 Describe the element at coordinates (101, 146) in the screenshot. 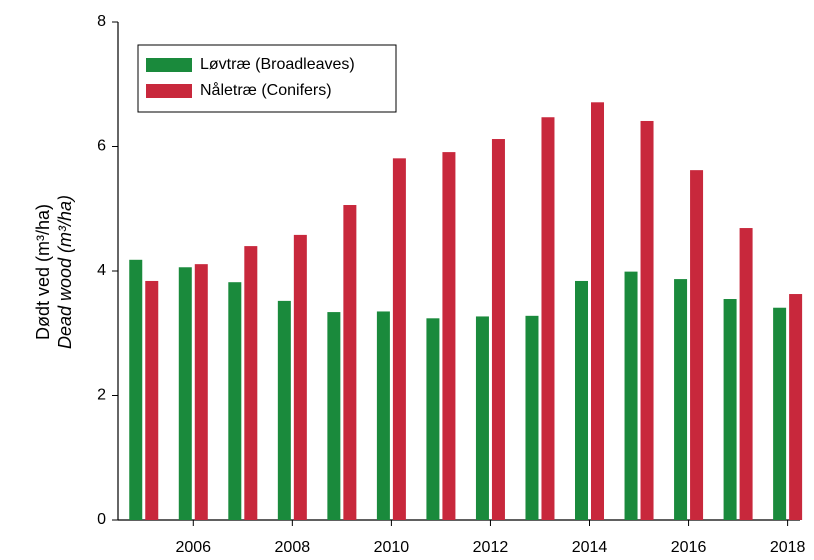

I see `y-tick-label: 6` at that location.